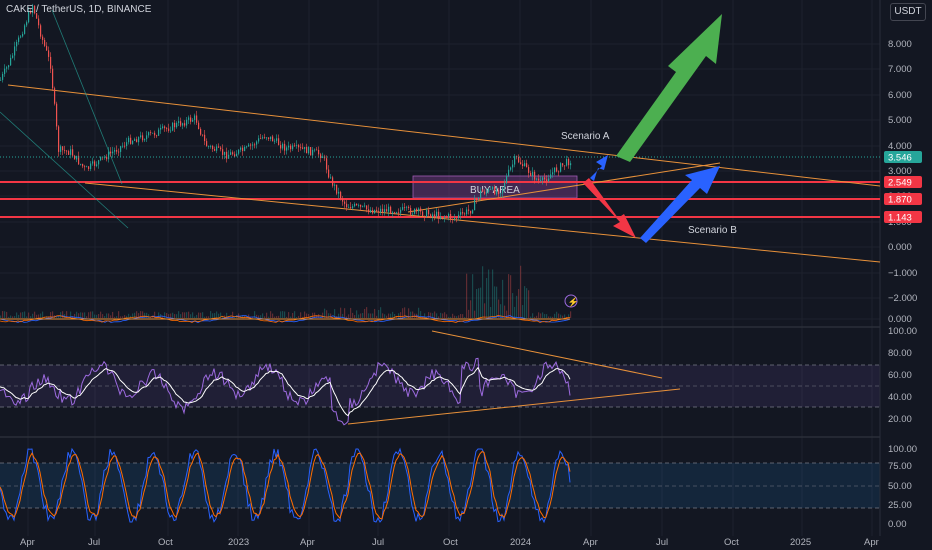 The height and width of the screenshot is (550, 932). What do you see at coordinates (900, 505) in the screenshot?
I see `stoch-tick: 25.00` at bounding box center [900, 505].